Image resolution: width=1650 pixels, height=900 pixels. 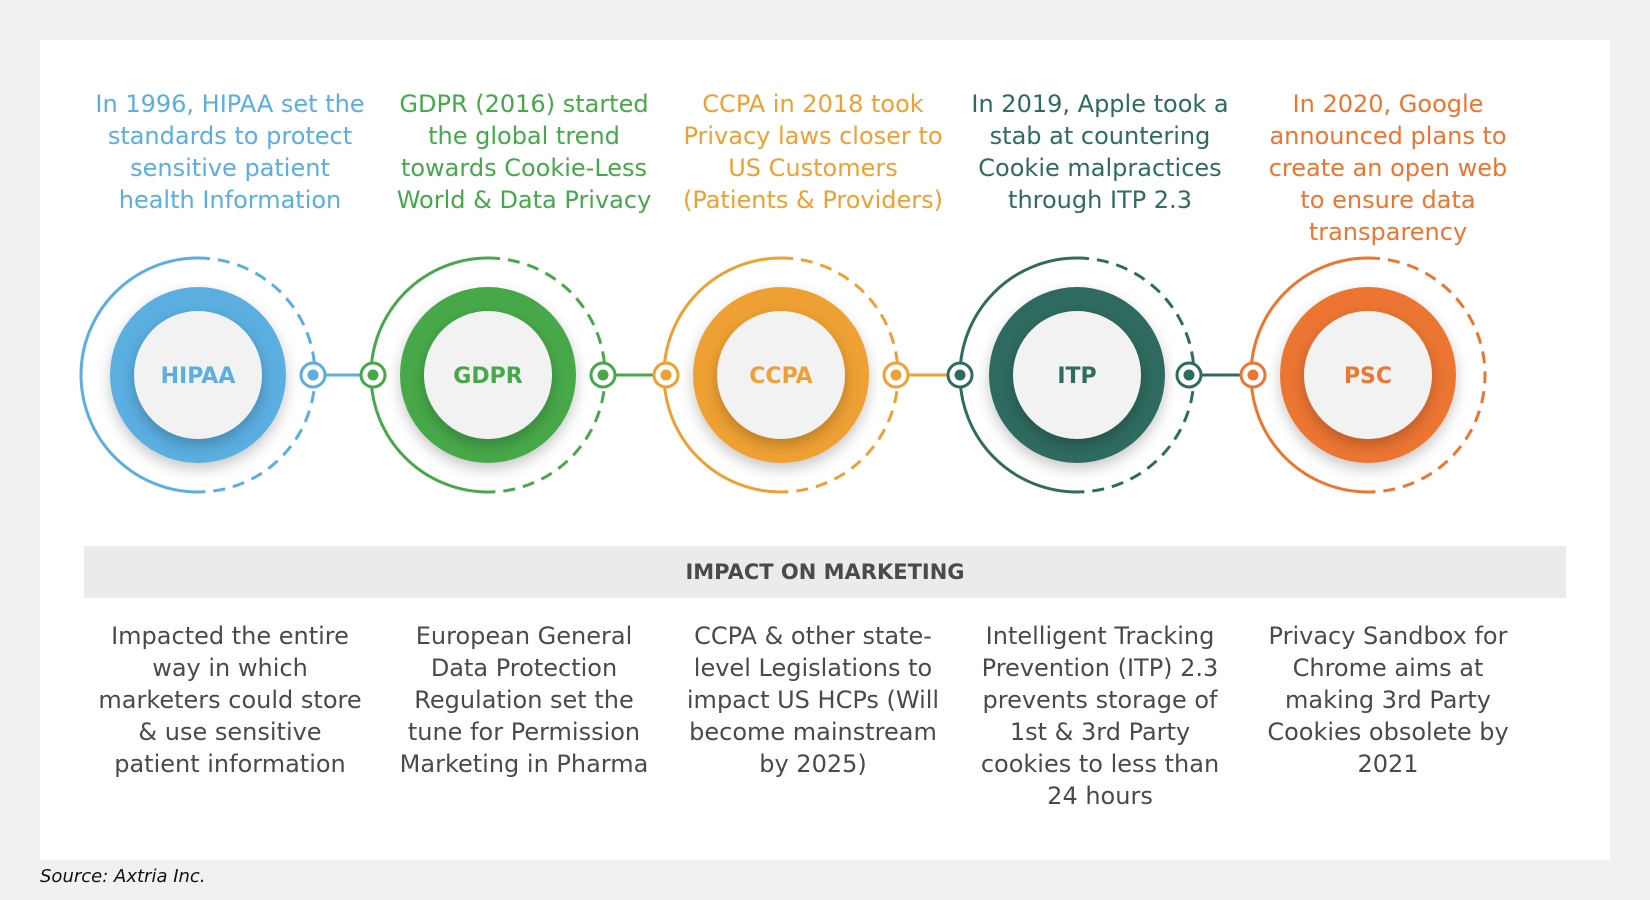 I want to click on hipaa-label: HIPAA, so click(x=198, y=376).